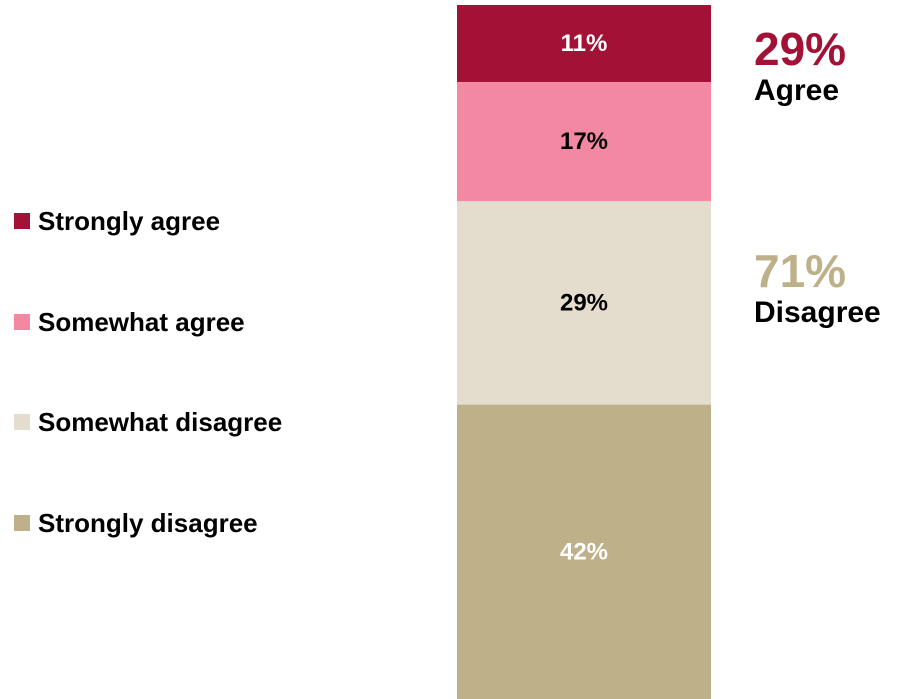 The width and height of the screenshot is (918, 699). I want to click on legend-label-somewhat-disagree: Somewhat disagree, so click(160, 421).